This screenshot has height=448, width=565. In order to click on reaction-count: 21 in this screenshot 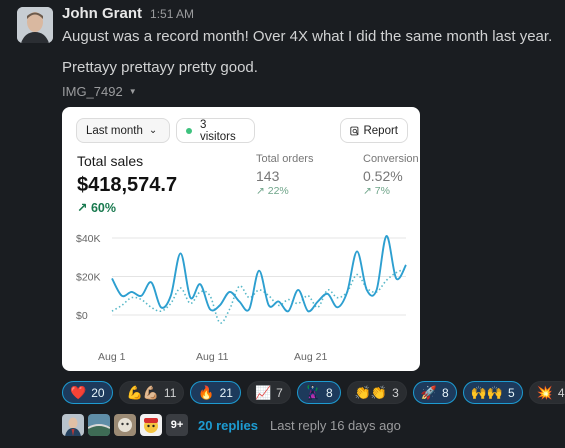, I will do `click(226, 392)`.